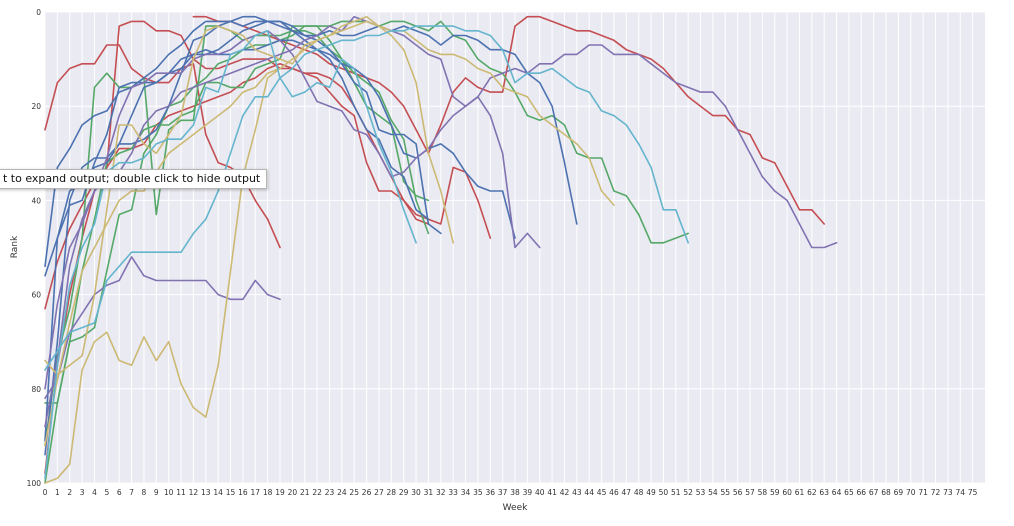 The width and height of the screenshot is (1014, 526). What do you see at coordinates (973, 492) in the screenshot?
I see `x-tick-label: 75` at bounding box center [973, 492].